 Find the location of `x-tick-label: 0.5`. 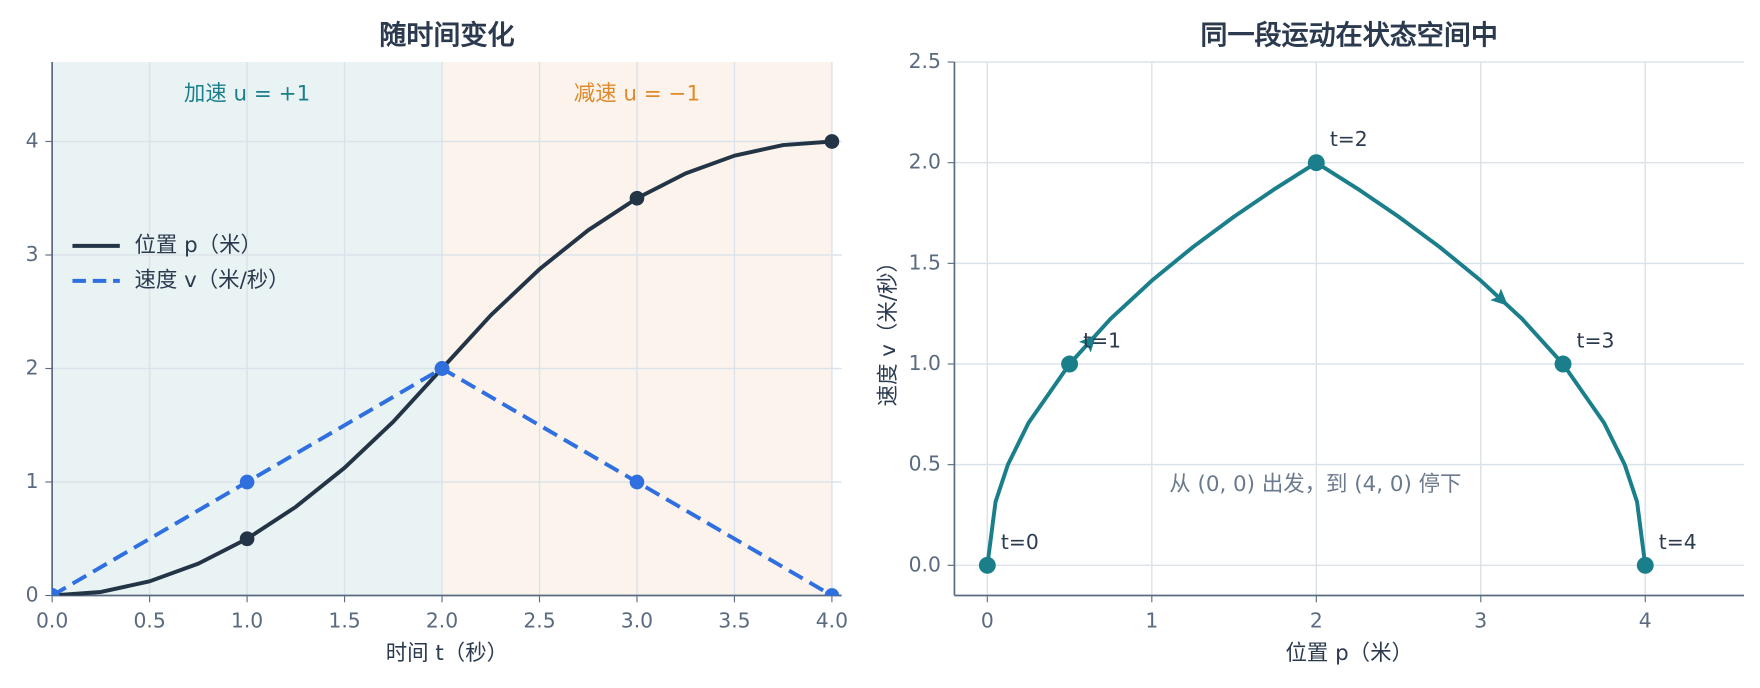

x-tick-label: 0.5 is located at coordinates (149, 620).